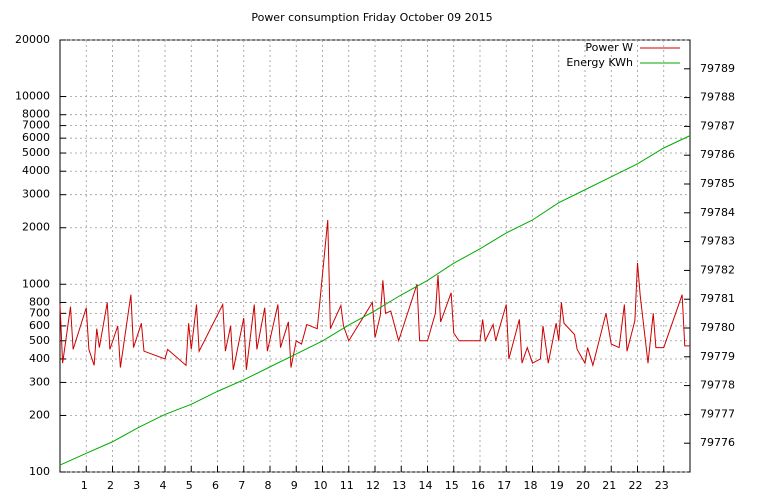 The height and width of the screenshot is (504, 768). I want to click on x-tick-label: 12, so click(373, 485).